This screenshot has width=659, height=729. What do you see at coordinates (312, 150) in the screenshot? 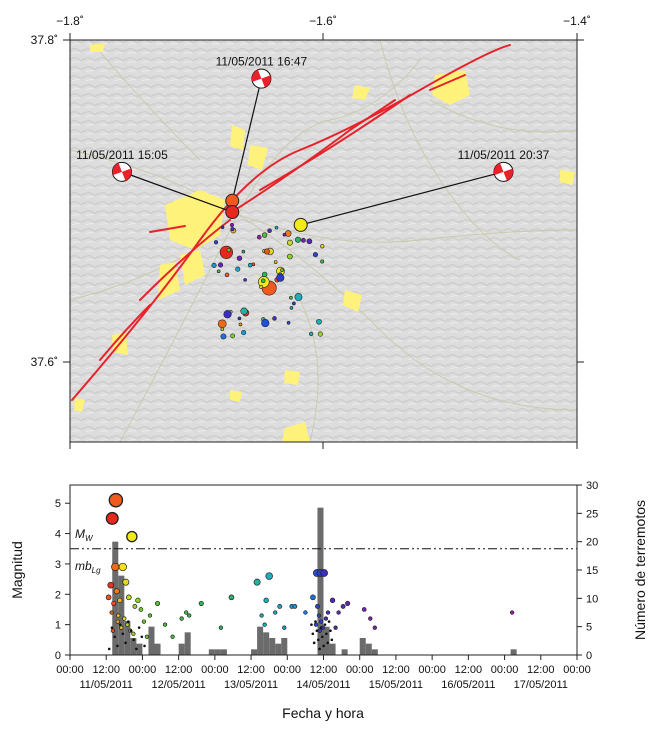
I see `focal-mechanisms` at bounding box center [312, 150].